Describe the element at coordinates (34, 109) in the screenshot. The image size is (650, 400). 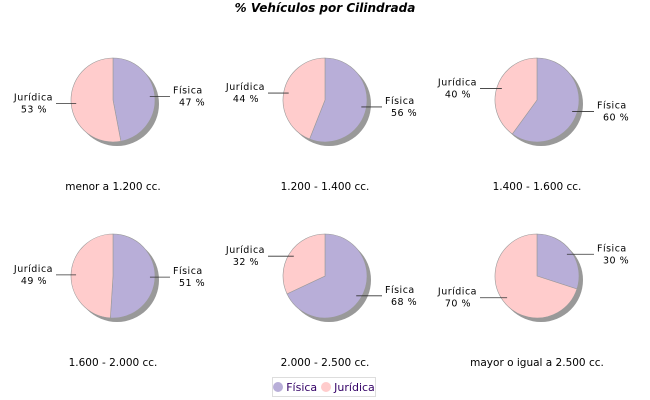
I see `slice-value: 53 %` at that location.